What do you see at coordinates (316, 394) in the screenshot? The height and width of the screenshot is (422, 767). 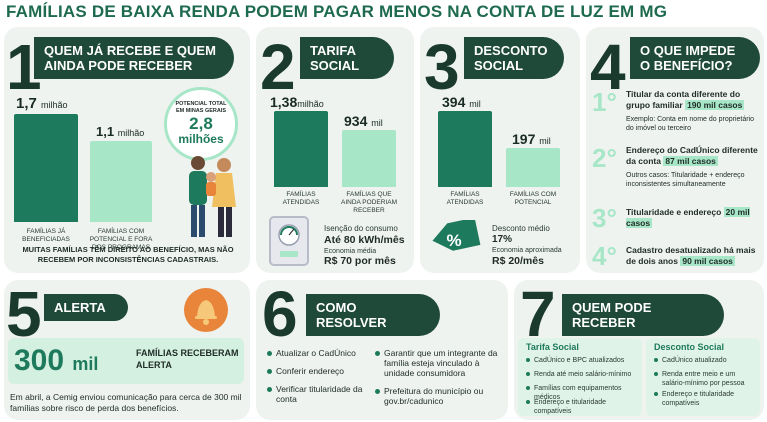 I see `solution-item: Verificar titularidade da conta` at bounding box center [316, 394].